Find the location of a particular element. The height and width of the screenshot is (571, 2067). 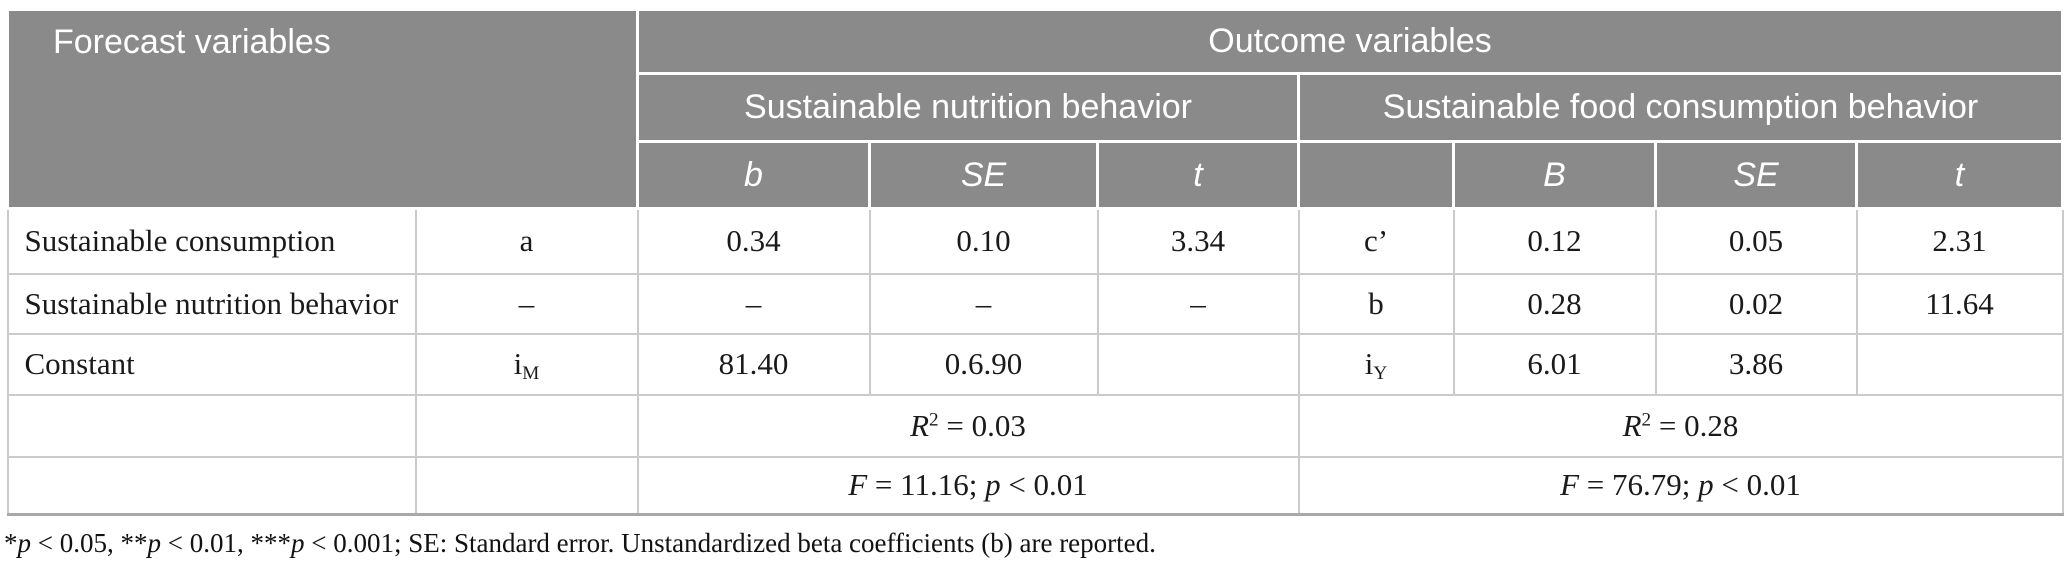

header-outcome-variables: Outcome variables is located at coordinates (1350, 41).